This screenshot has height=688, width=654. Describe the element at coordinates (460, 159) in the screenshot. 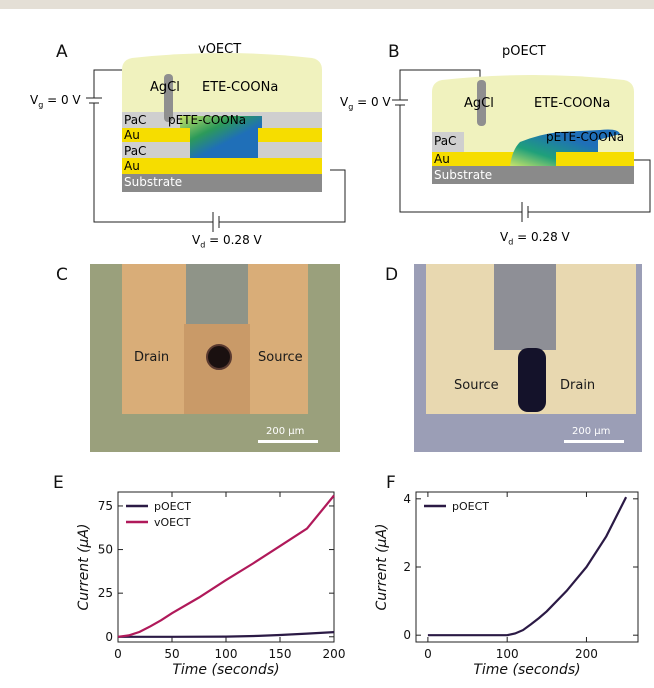

I see `drain-wire-left-b` at that location.